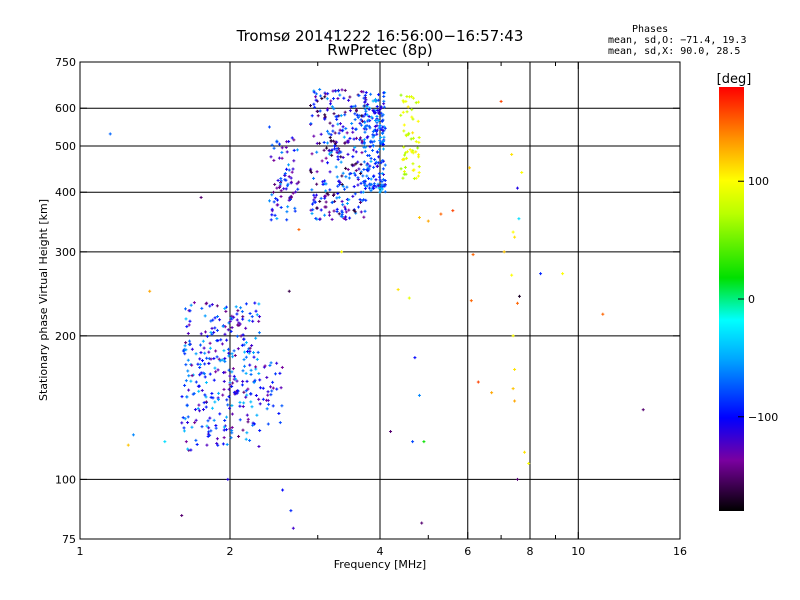 The height and width of the screenshot is (600, 800). What do you see at coordinates (674, 51) in the screenshot?
I see `phases-x-stats: mean, sd,X: 90.0, 28.5` at bounding box center [674, 51].